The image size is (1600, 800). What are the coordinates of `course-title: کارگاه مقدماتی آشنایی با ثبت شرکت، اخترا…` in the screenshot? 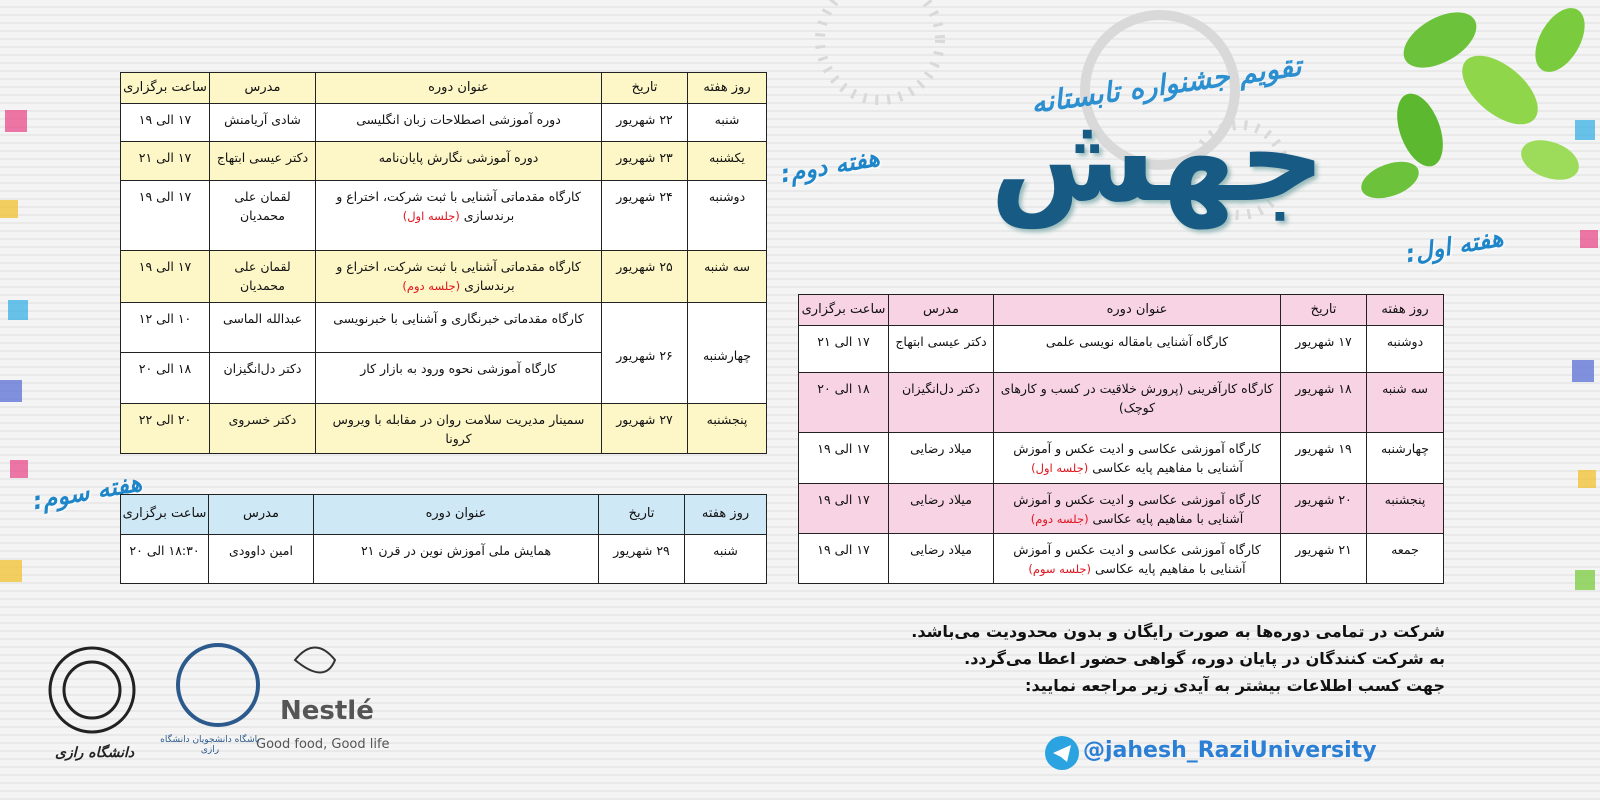 It's located at (458, 276).